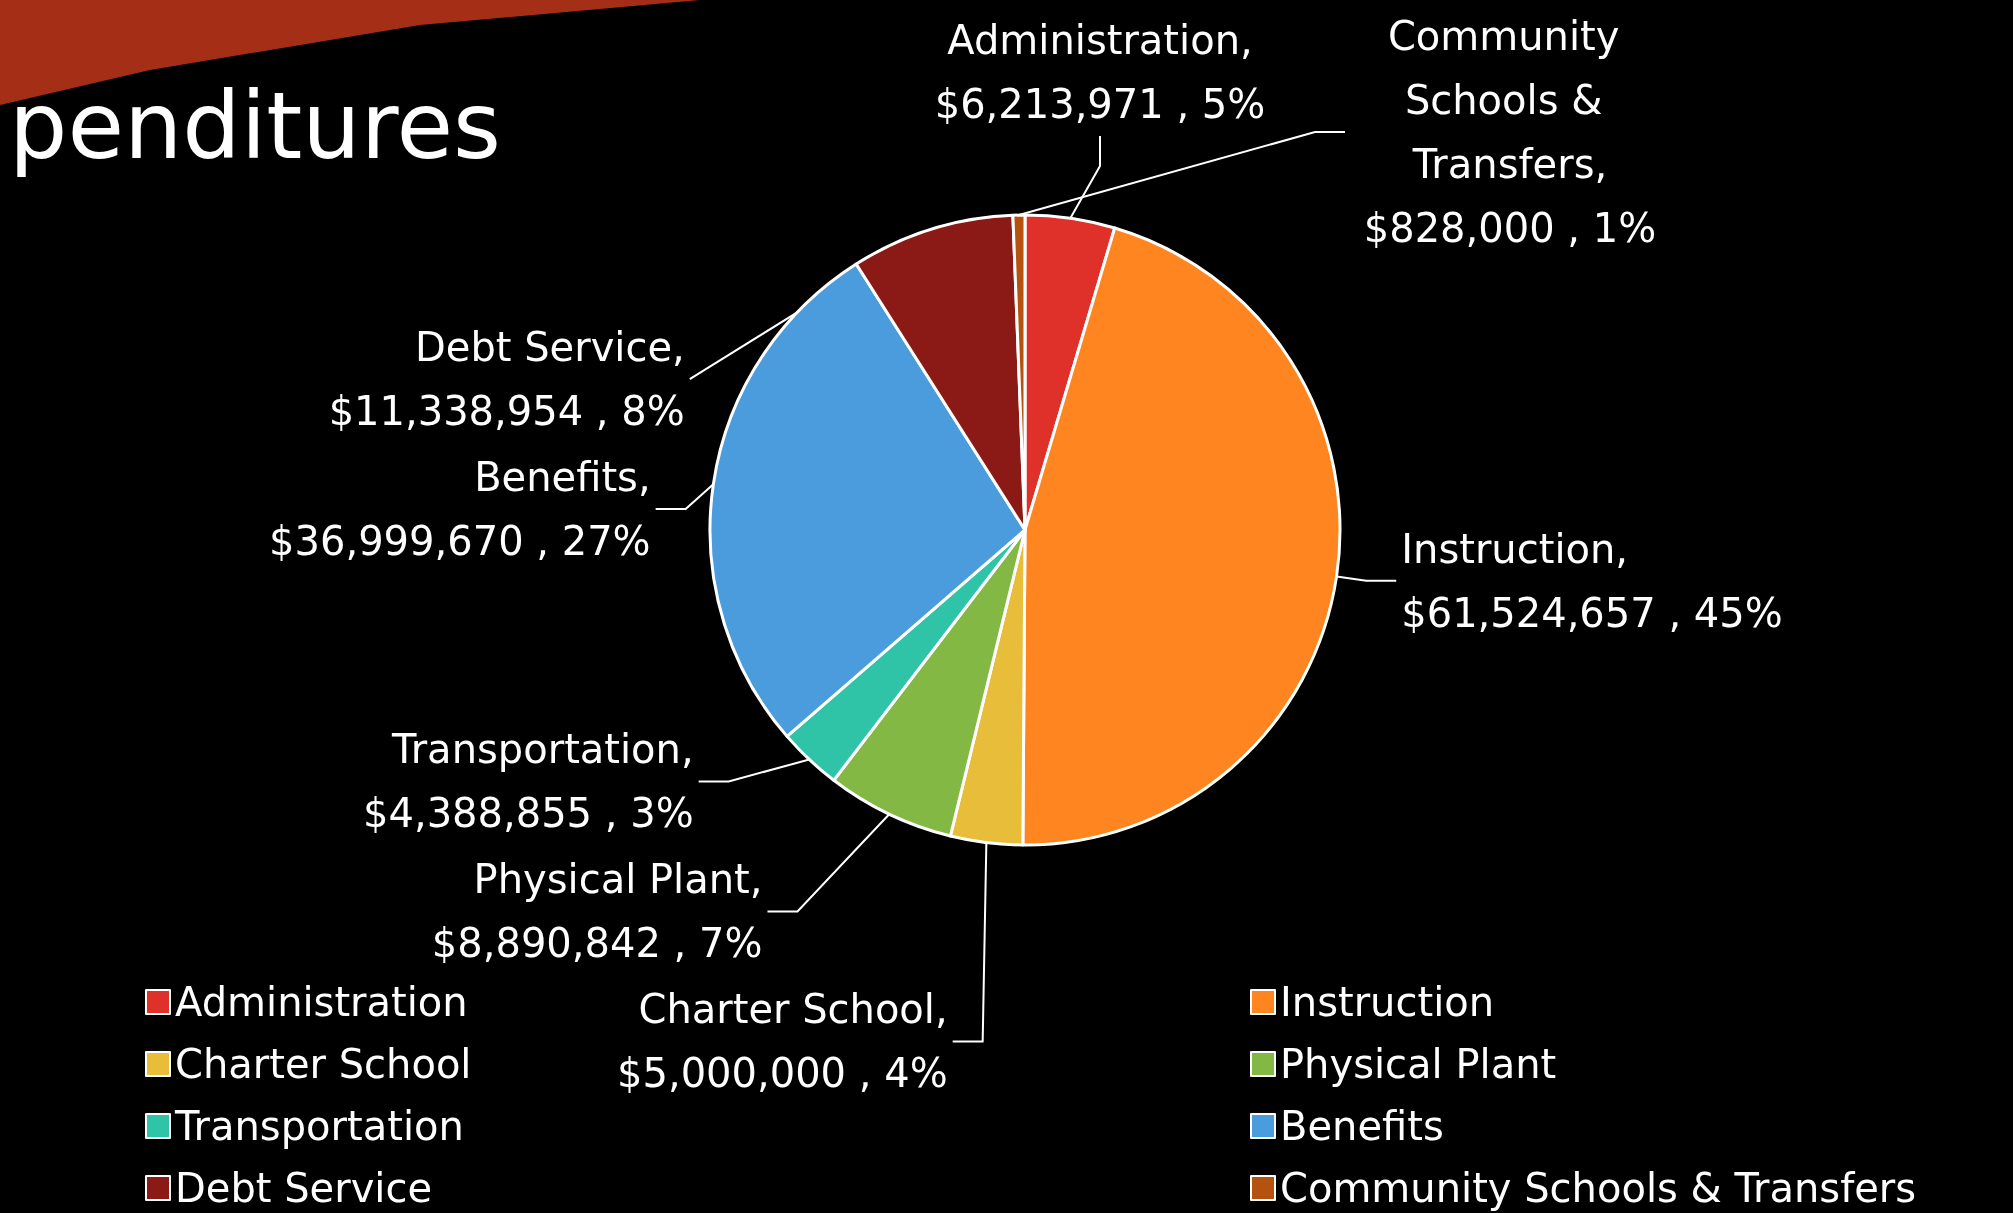 The width and height of the screenshot is (2013, 1213). Describe the element at coordinates (460, 509) in the screenshot. I see `data-label: Benefits, $36,999,670 , 27%` at that location.